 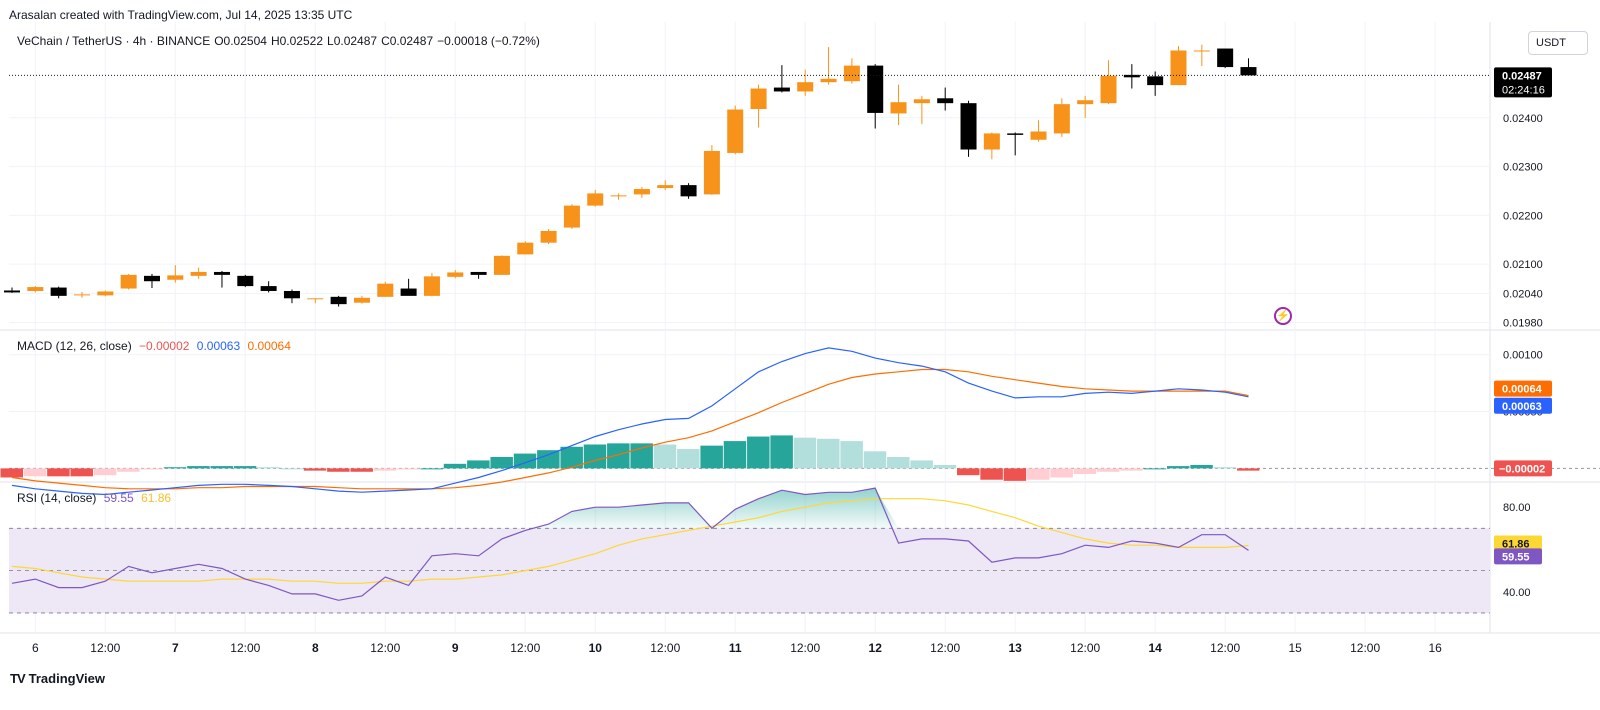 What do you see at coordinates (630, 508) in the screenshot?
I see `rsi-overbought-fill` at bounding box center [630, 508].